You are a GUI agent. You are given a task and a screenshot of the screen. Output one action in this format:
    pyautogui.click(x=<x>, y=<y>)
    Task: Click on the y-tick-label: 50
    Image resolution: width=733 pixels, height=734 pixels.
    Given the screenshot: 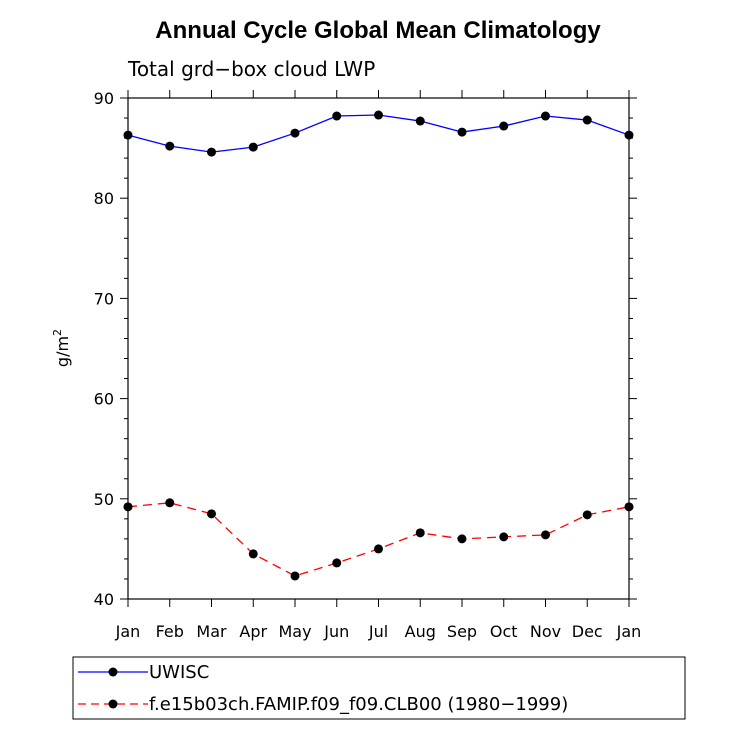 What is the action you would take?
    pyautogui.click(x=104, y=499)
    